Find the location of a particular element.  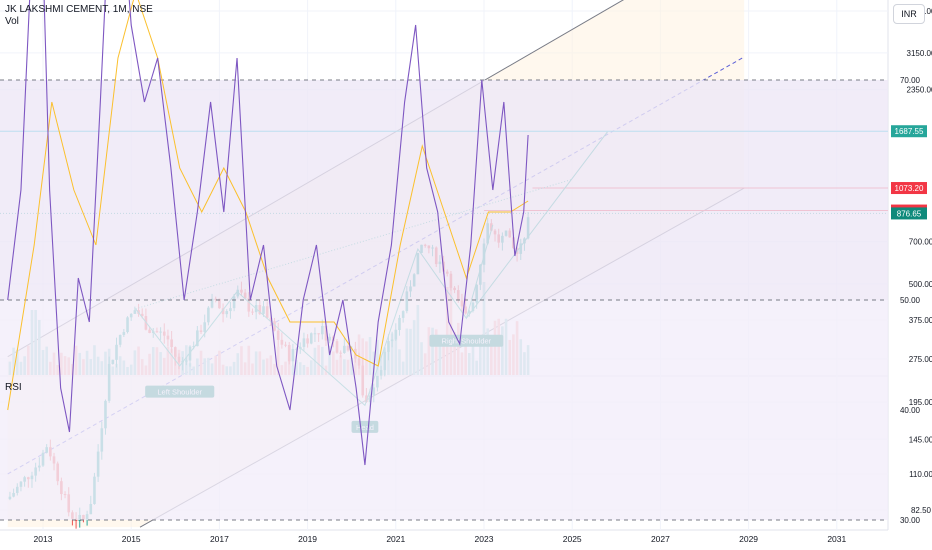

rsi-tick-label: 70.00 is located at coordinates (910, 80).